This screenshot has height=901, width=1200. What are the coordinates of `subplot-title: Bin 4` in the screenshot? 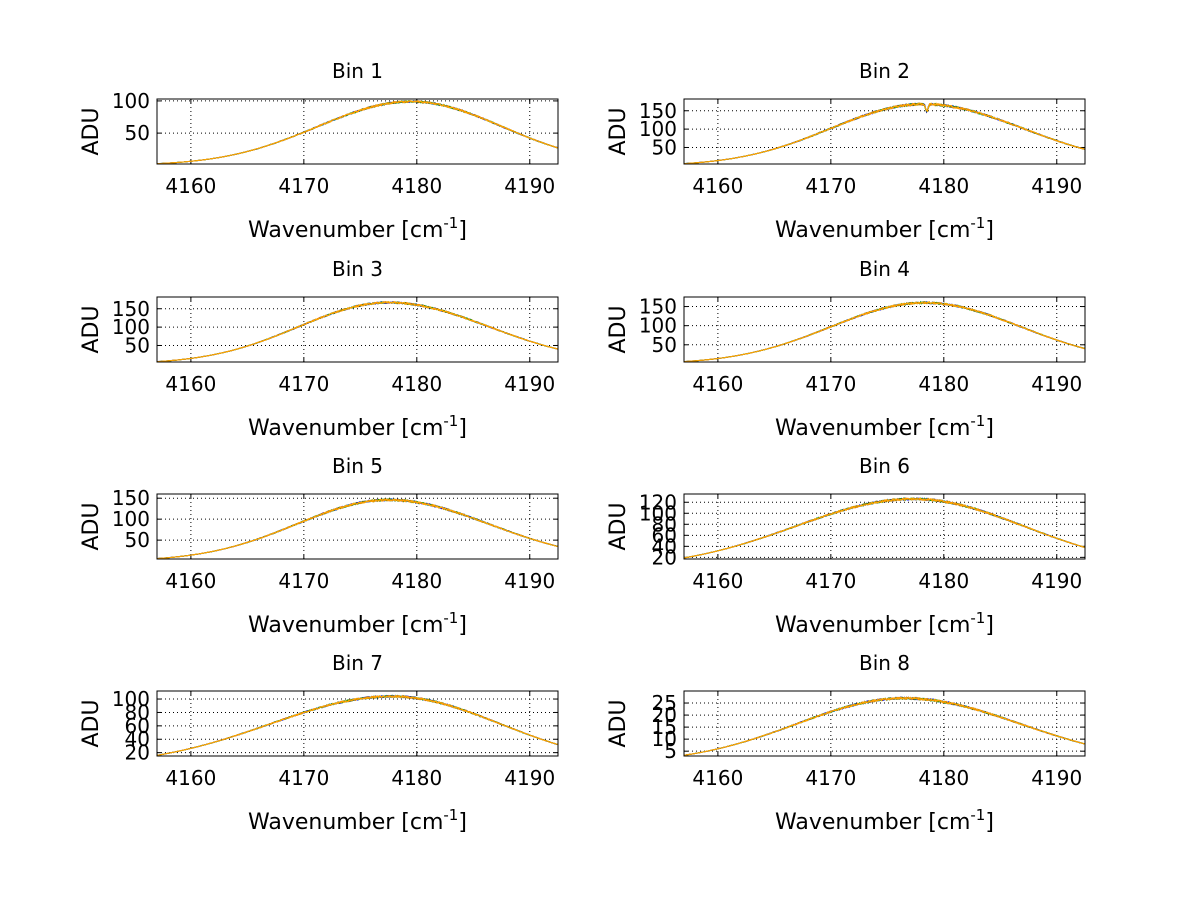 It's located at (884, 269).